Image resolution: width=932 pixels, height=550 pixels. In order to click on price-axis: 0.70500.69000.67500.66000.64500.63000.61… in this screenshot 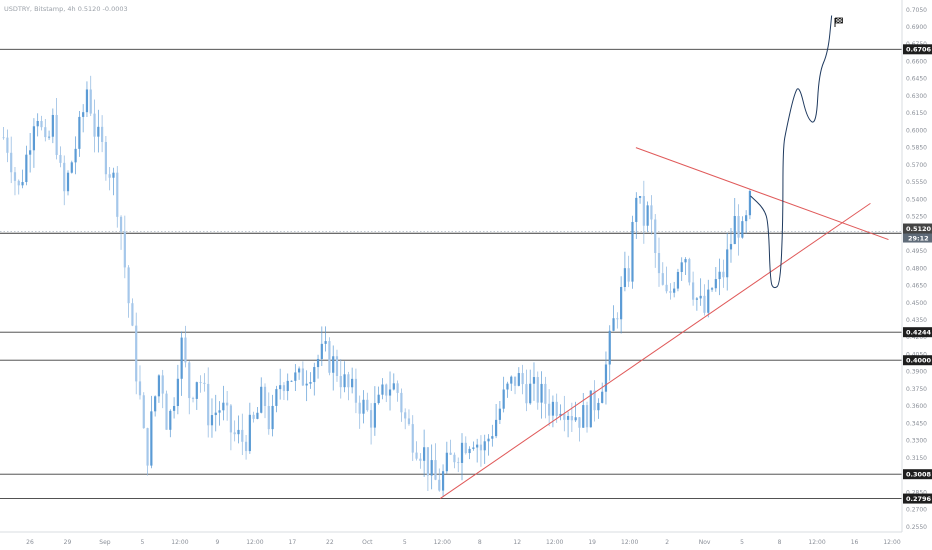, I will do `click(914, 266)`.